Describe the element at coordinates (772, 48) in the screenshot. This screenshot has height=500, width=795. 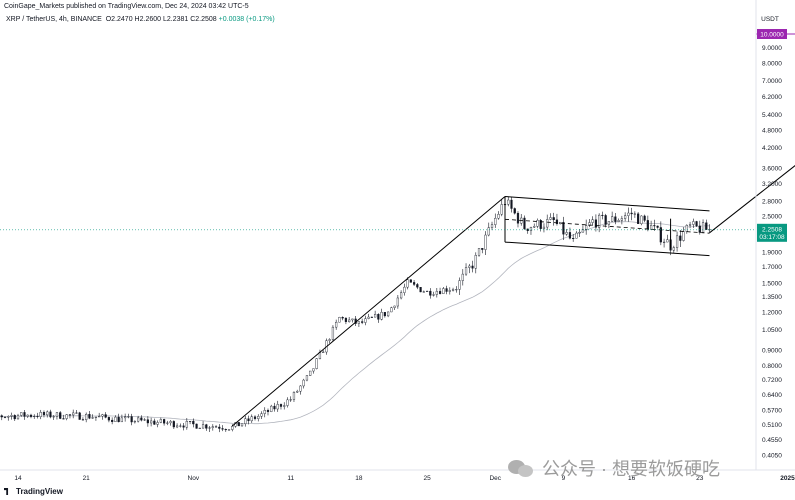
I see `y-tick-label: 9.0000` at that location.